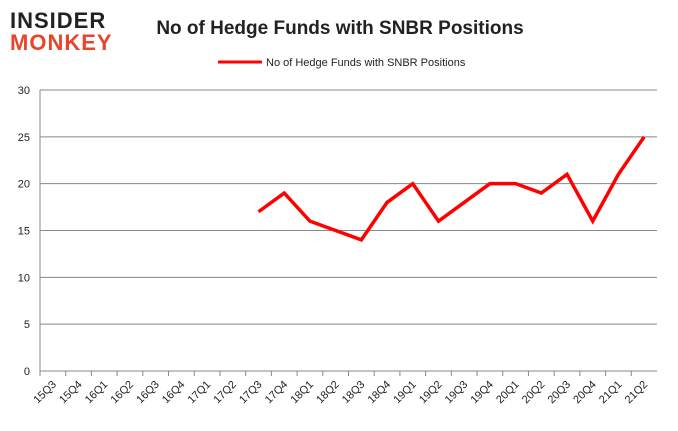 The image size is (678, 431). Describe the element at coordinates (61, 42) in the screenshot. I see `logo-monkey: MONKEY` at that location.